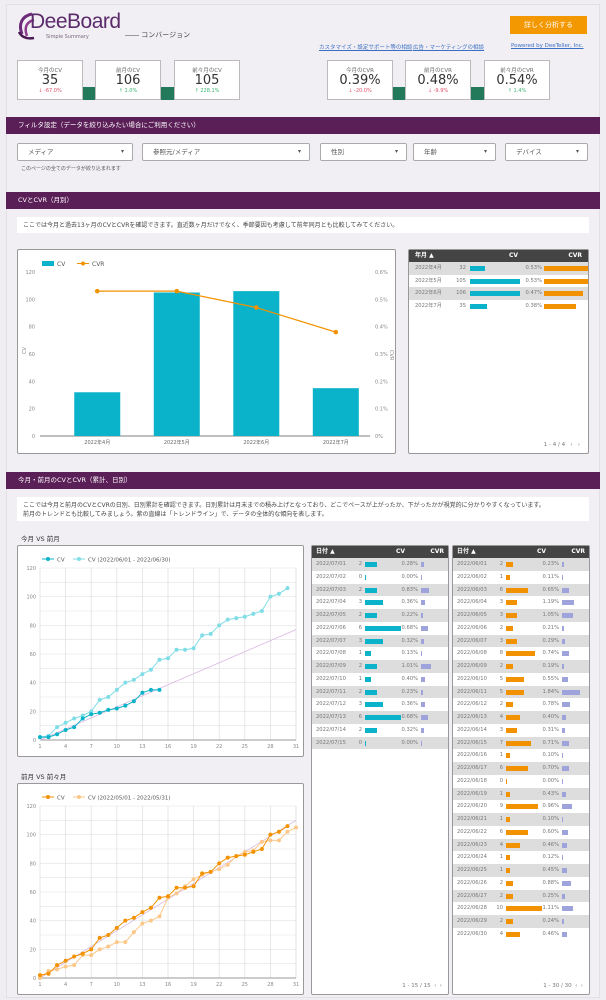  Describe the element at coordinates (521, 641) in the screenshot. I see `table-row: 2022/06/07 3 0.29%` at that location.